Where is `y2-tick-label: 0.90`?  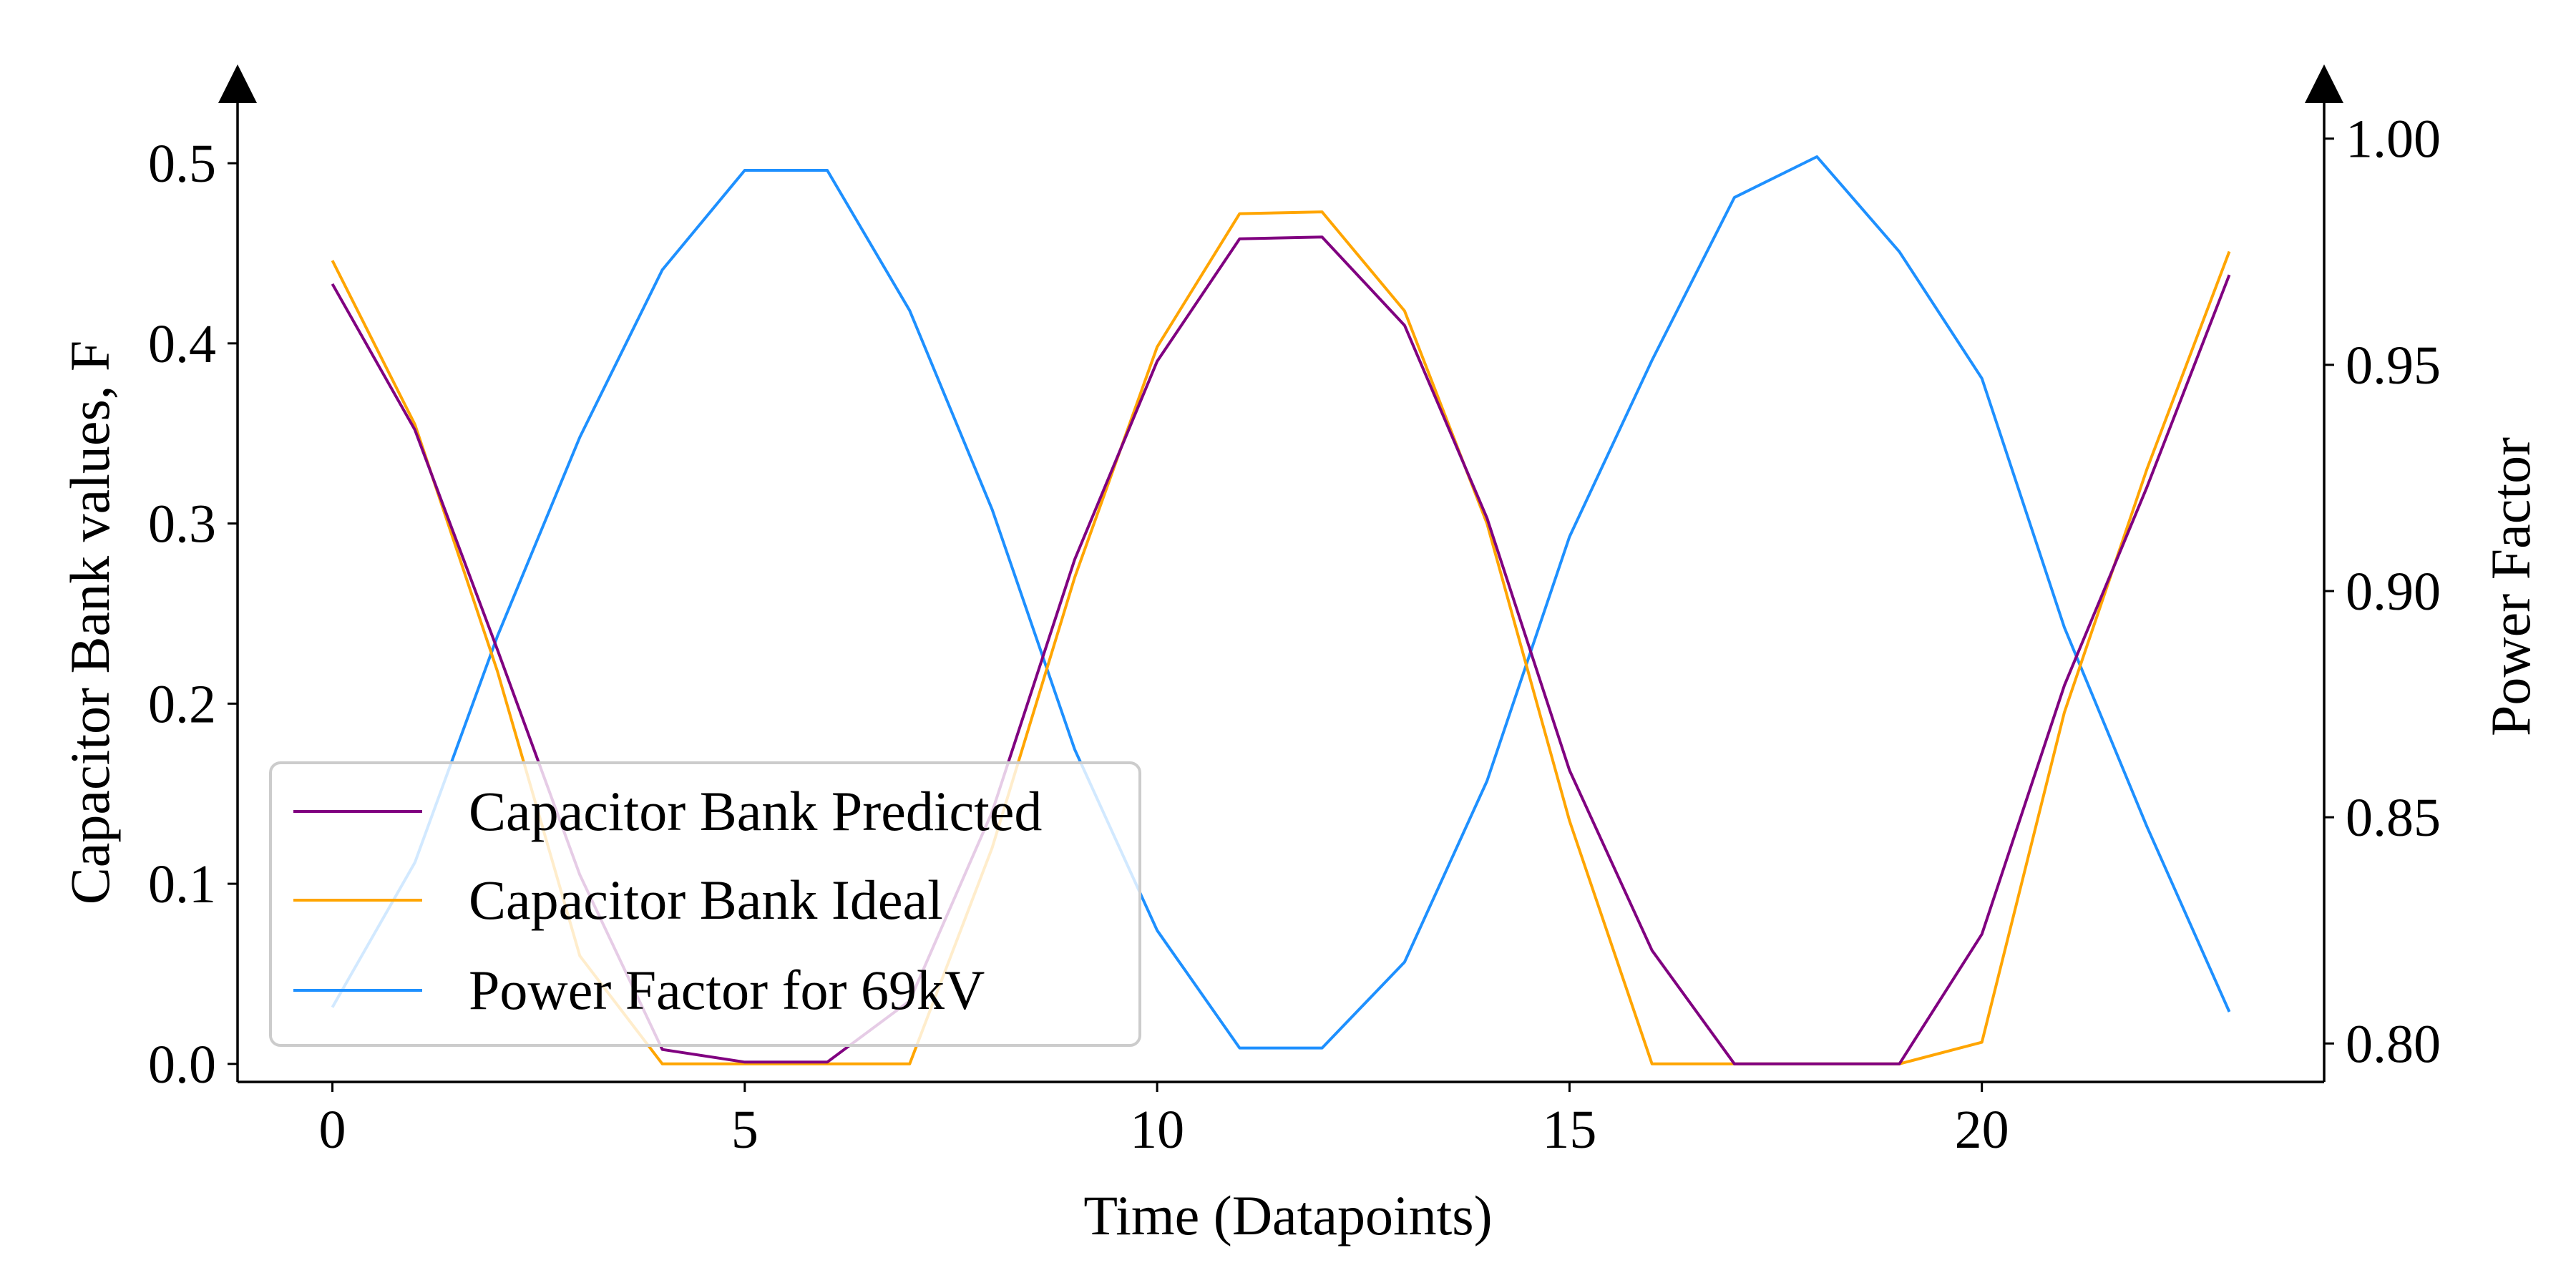
y2-tick-label: 0.90 is located at coordinates (2393, 592).